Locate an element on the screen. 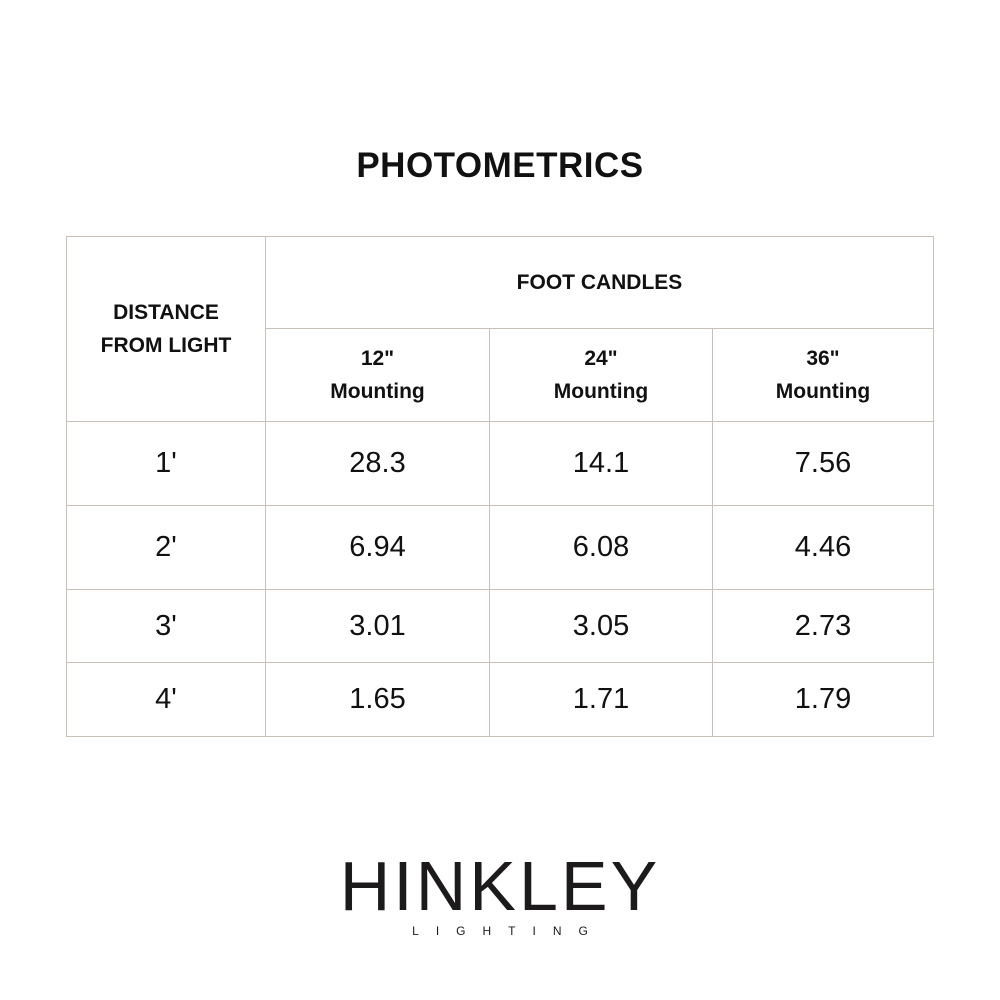 This screenshot has width=1000, height=1000. value-cell: 2.73 is located at coordinates (823, 626).